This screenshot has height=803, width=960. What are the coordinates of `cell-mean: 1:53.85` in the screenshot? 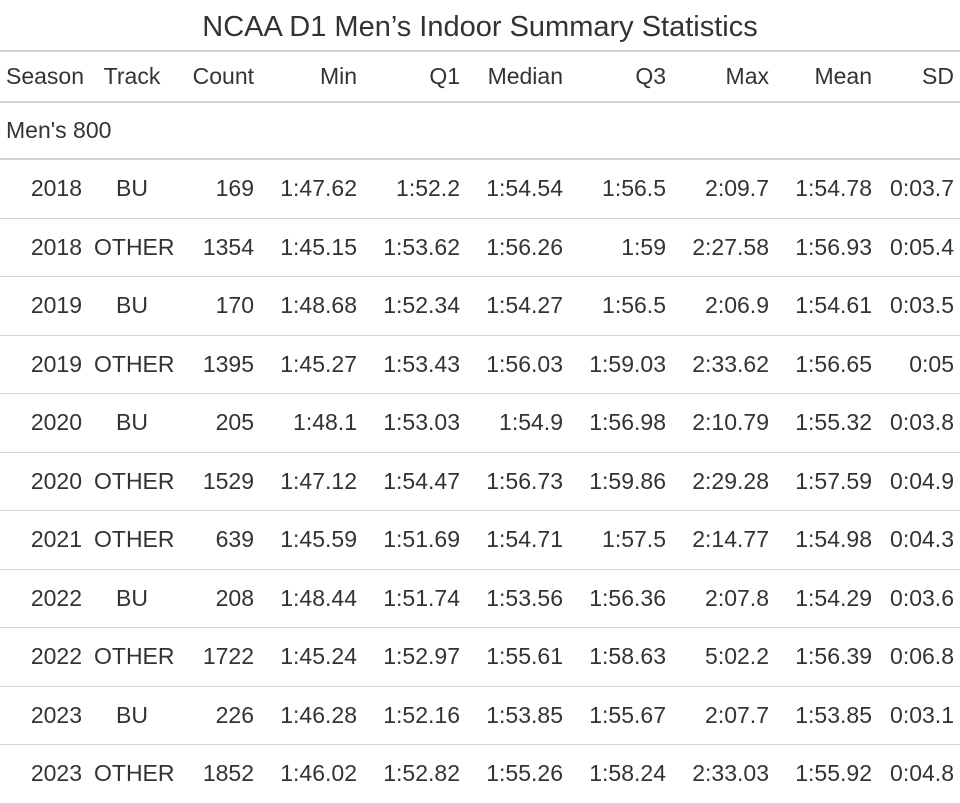 It's located at (826, 715).